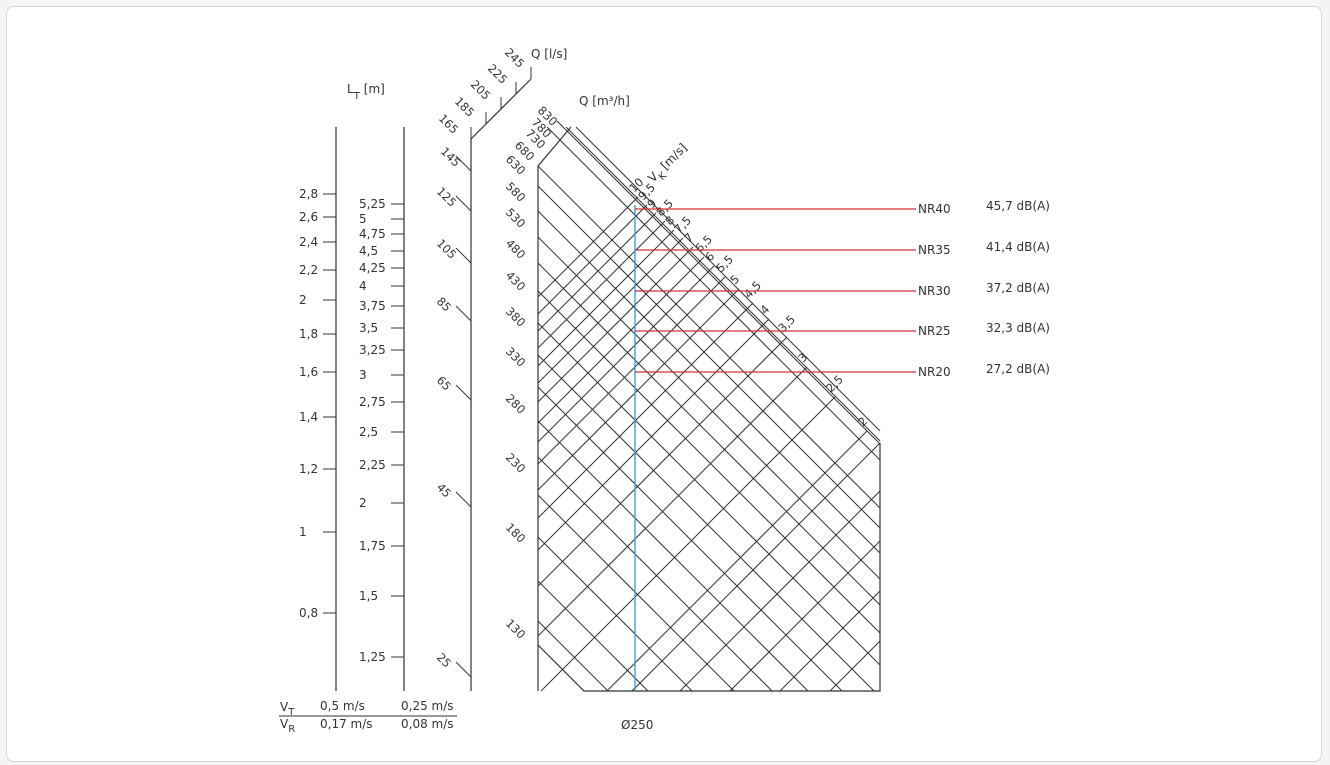  What do you see at coordinates (448, 123) in the screenshot?
I see `q-ls-tick-label: 165` at bounding box center [448, 123].